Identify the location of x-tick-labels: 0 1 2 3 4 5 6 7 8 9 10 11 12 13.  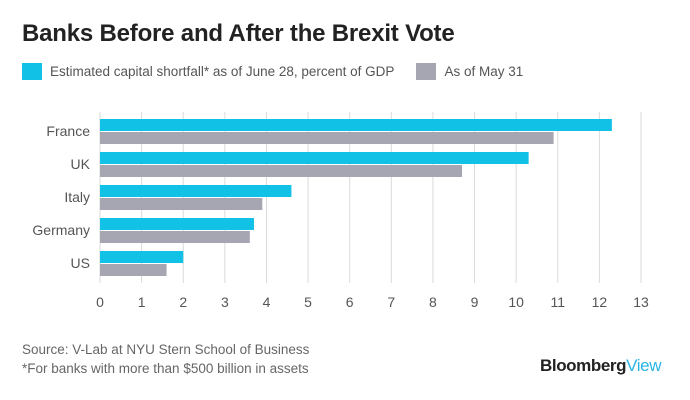
(372, 302).